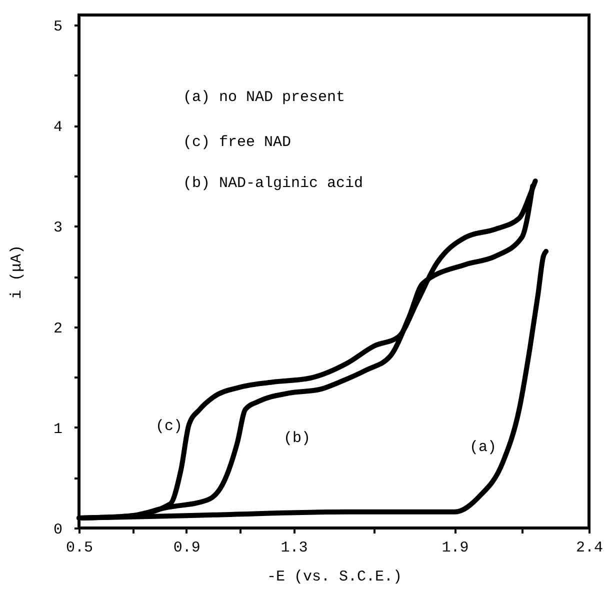 The width and height of the screenshot is (605, 598). Describe the element at coordinates (57, 329) in the screenshot. I see `y-tick-label: 2` at that location.